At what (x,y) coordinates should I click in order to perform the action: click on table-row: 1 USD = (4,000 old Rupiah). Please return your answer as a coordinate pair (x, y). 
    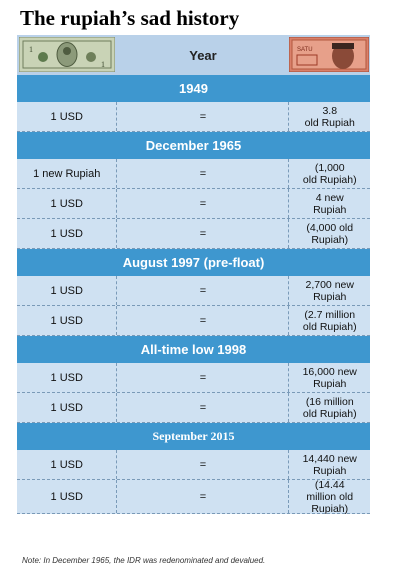
    Looking at the image, I should click on (193, 234).